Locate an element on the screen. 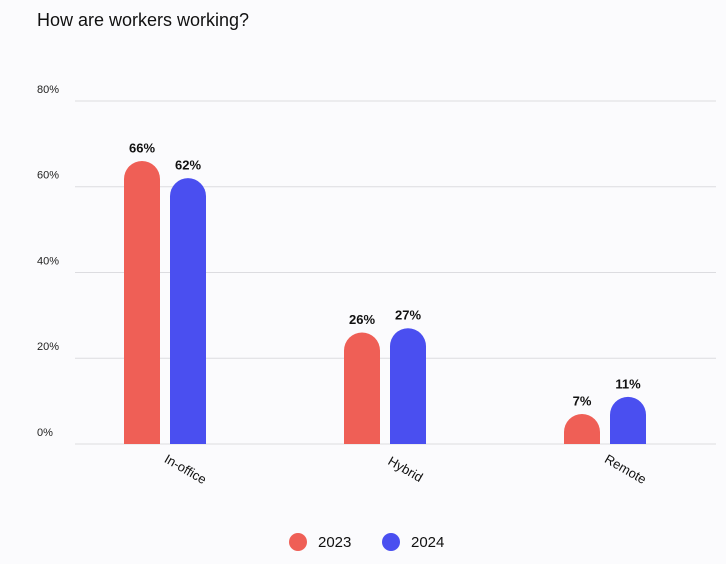 Image resolution: width=726 pixels, height=564 pixels. y-tick-label: 20% is located at coordinates (48, 347).